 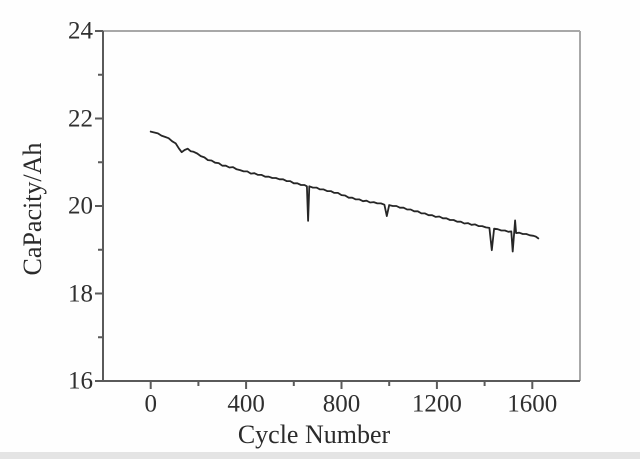 I want to click on y-tick-label-24: 24, so click(x=80, y=31).